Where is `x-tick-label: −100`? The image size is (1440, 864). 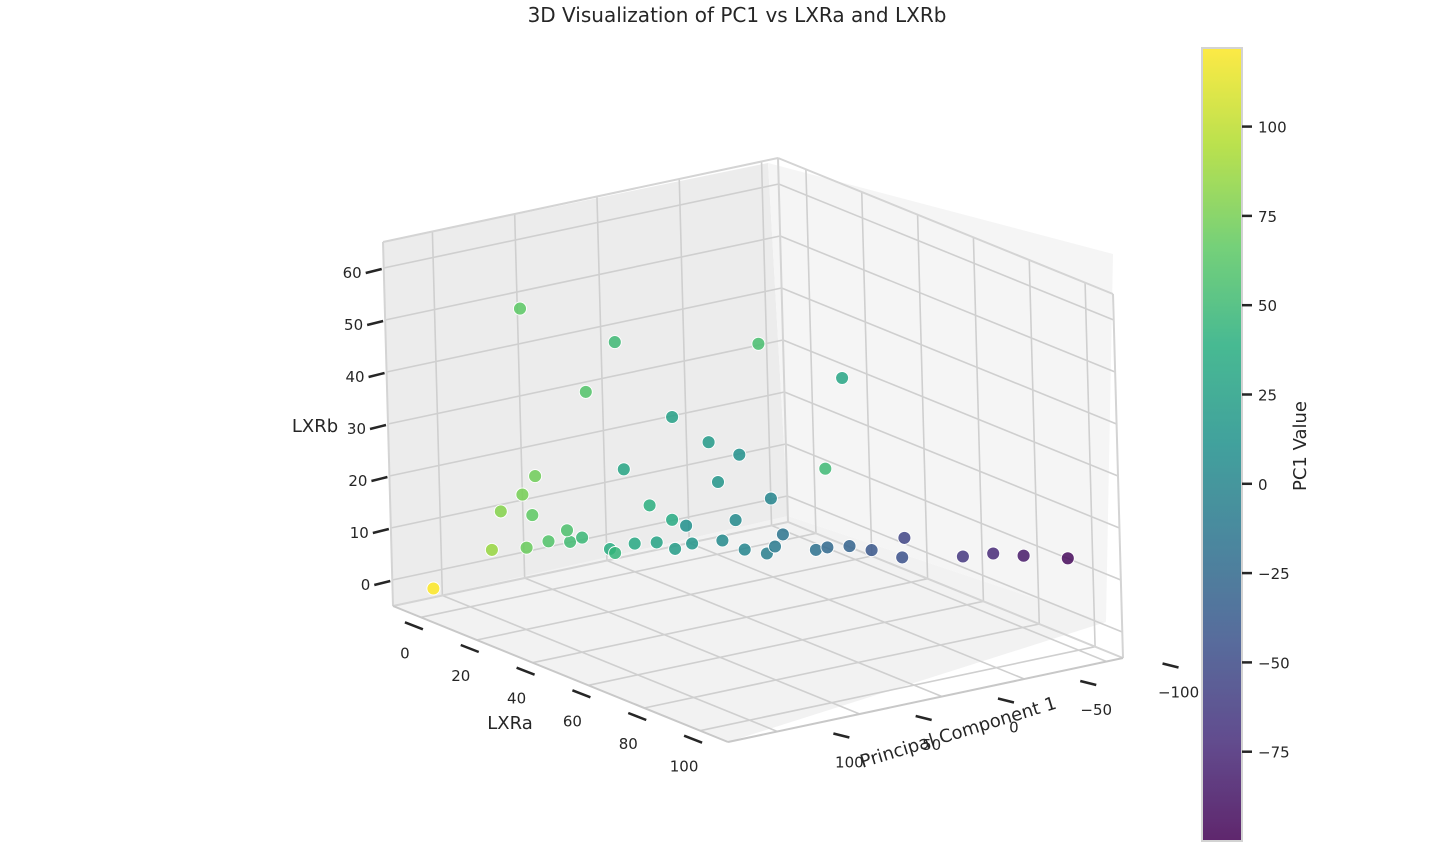
x-tick-label: −100 is located at coordinates (1178, 693).